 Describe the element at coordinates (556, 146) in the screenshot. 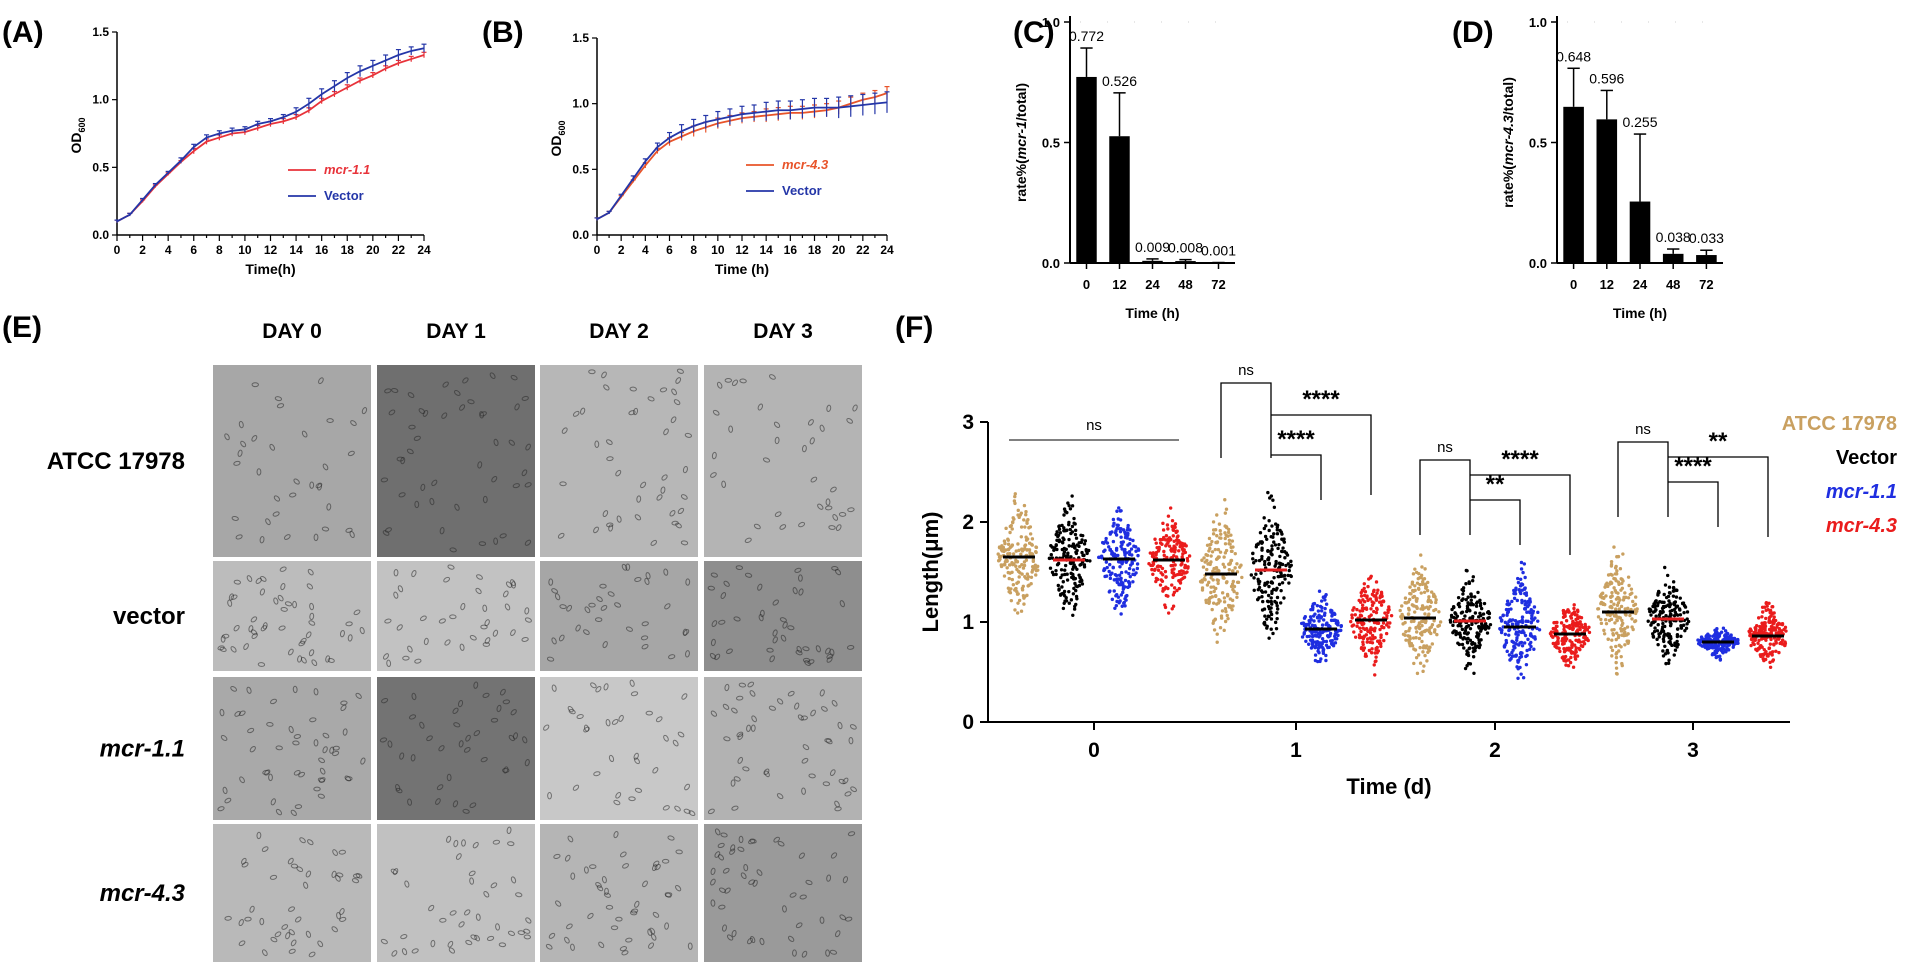

I see `y-axis-label-main: OD` at that location.